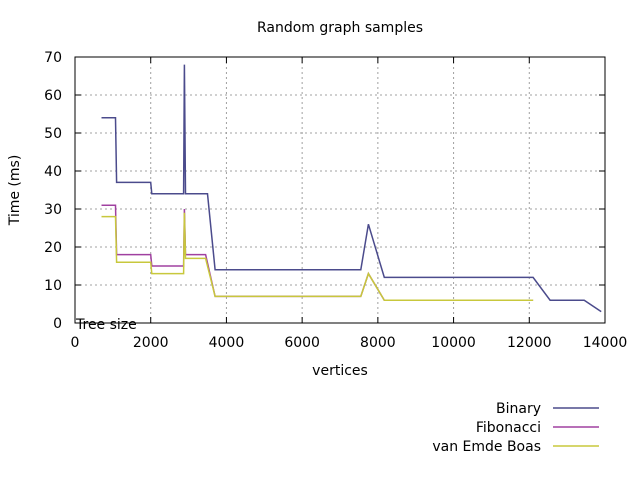 Image resolution: width=640 pixels, height=480 pixels. I want to click on x-tick-label: 0, so click(75, 343).